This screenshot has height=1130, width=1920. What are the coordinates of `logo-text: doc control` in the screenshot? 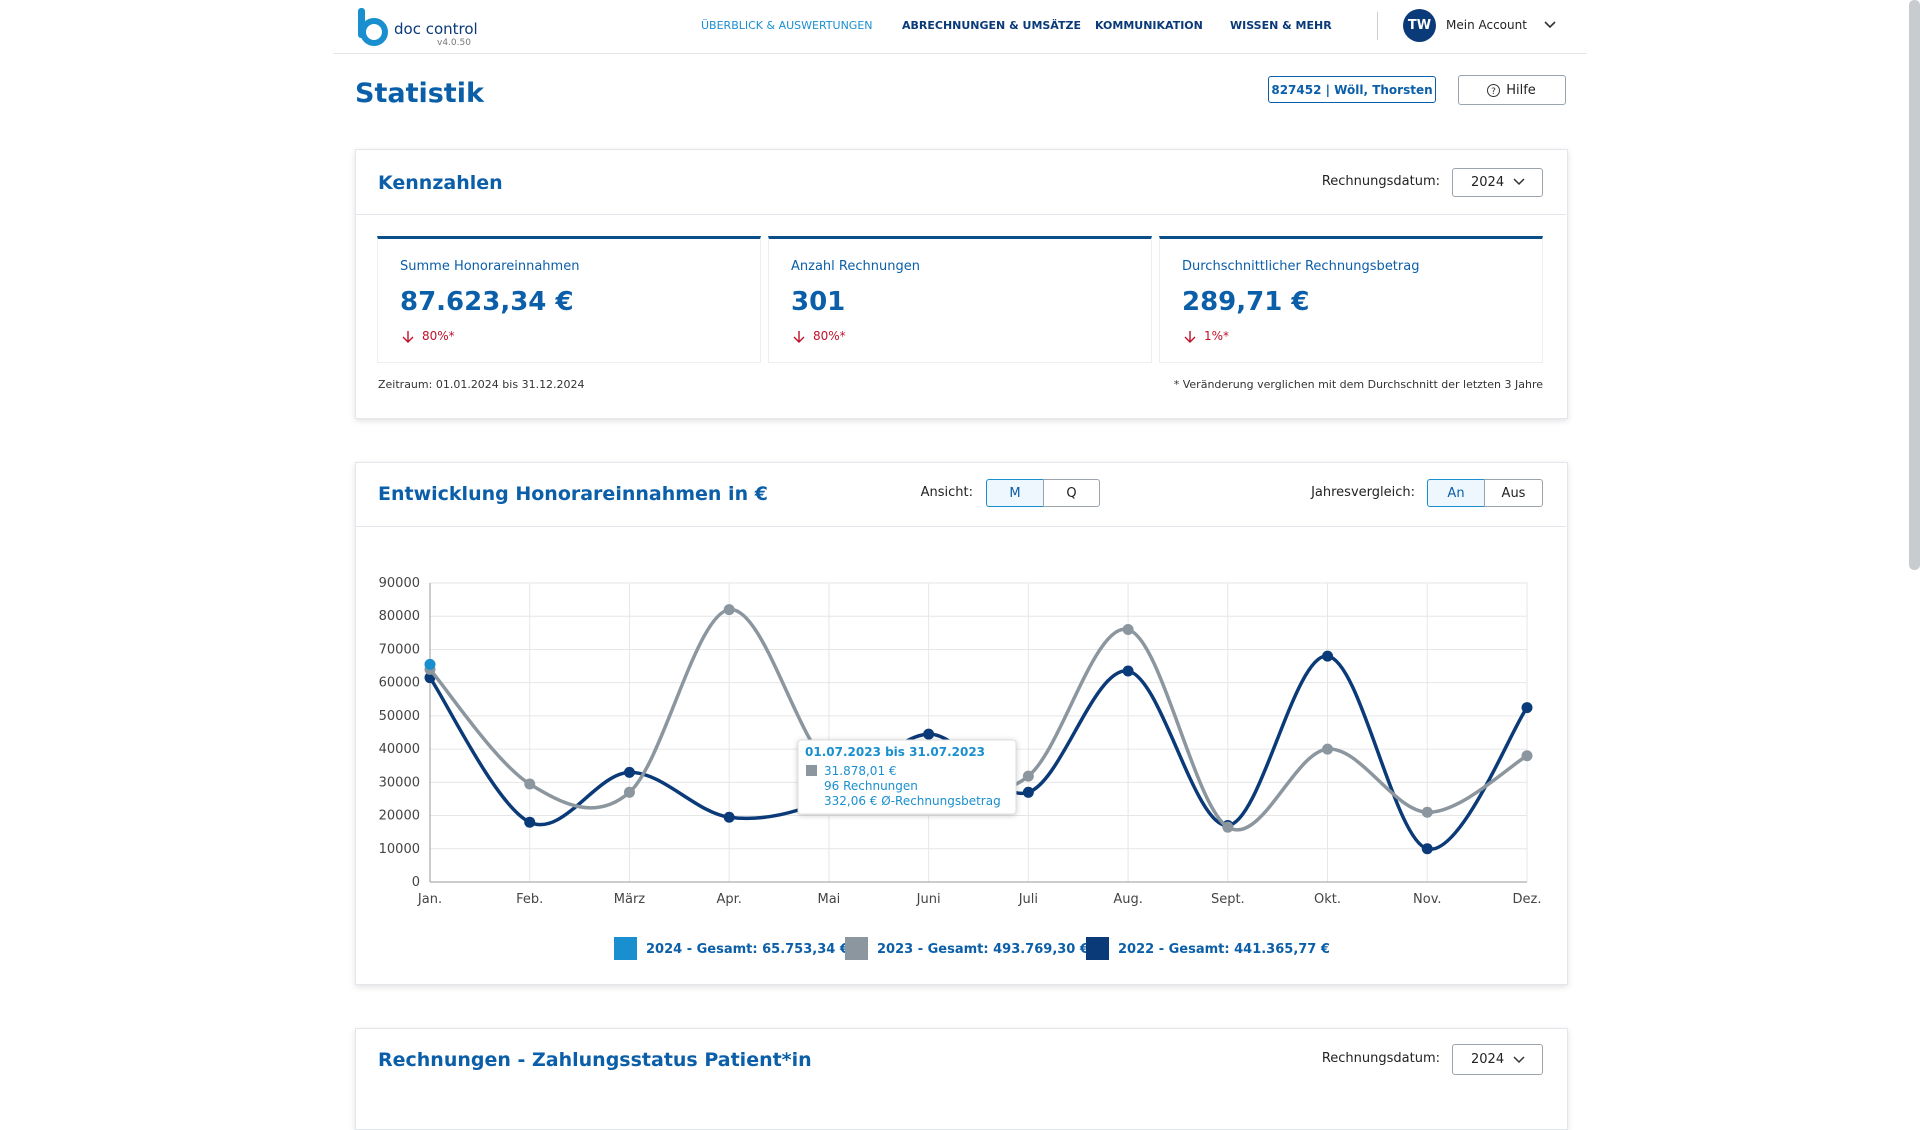 It's located at (436, 29).